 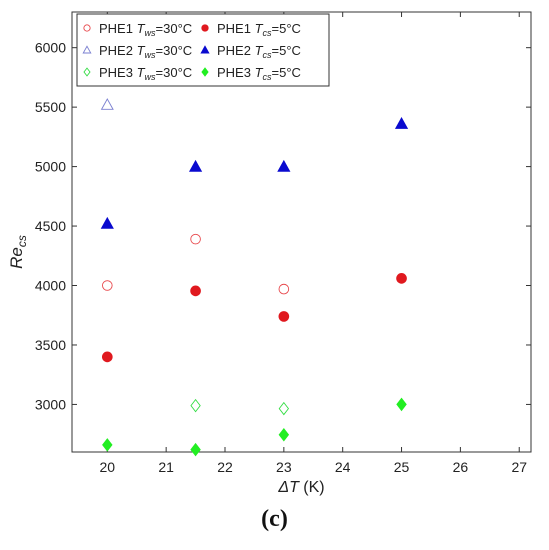 I want to click on x-axis-unit: (K), so click(x=312, y=487).